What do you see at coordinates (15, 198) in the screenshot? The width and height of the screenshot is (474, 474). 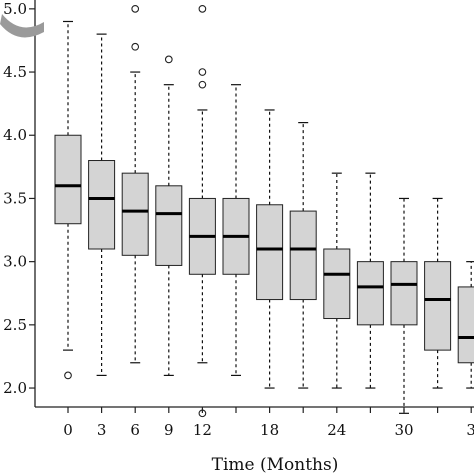 I see `y-tick-label: 3.5` at bounding box center [15, 198].